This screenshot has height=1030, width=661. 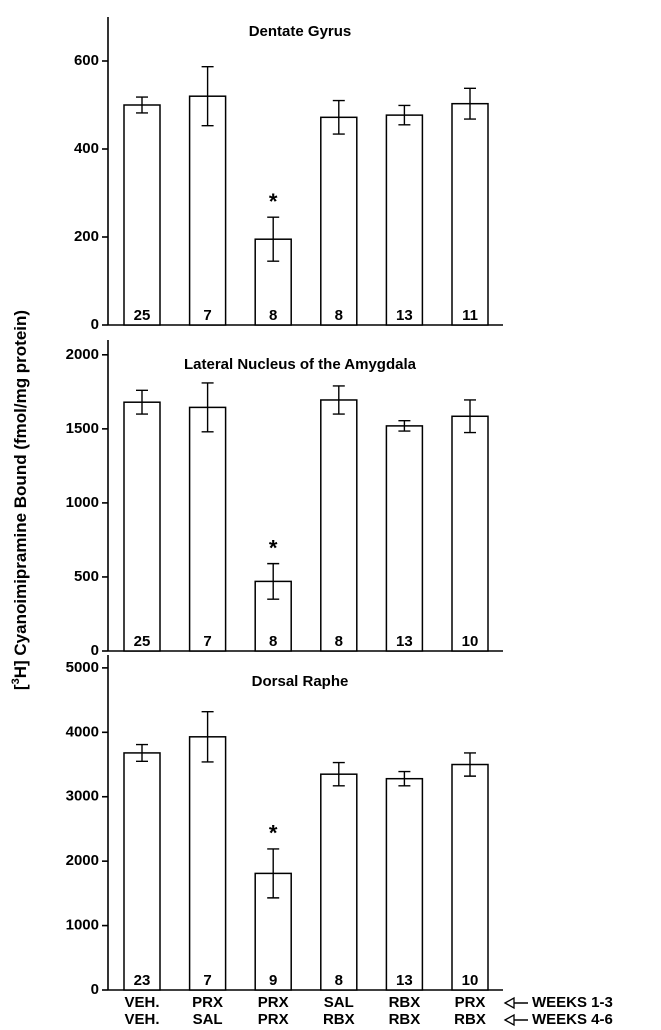 I want to click on n-label: 11, so click(x=470, y=315).